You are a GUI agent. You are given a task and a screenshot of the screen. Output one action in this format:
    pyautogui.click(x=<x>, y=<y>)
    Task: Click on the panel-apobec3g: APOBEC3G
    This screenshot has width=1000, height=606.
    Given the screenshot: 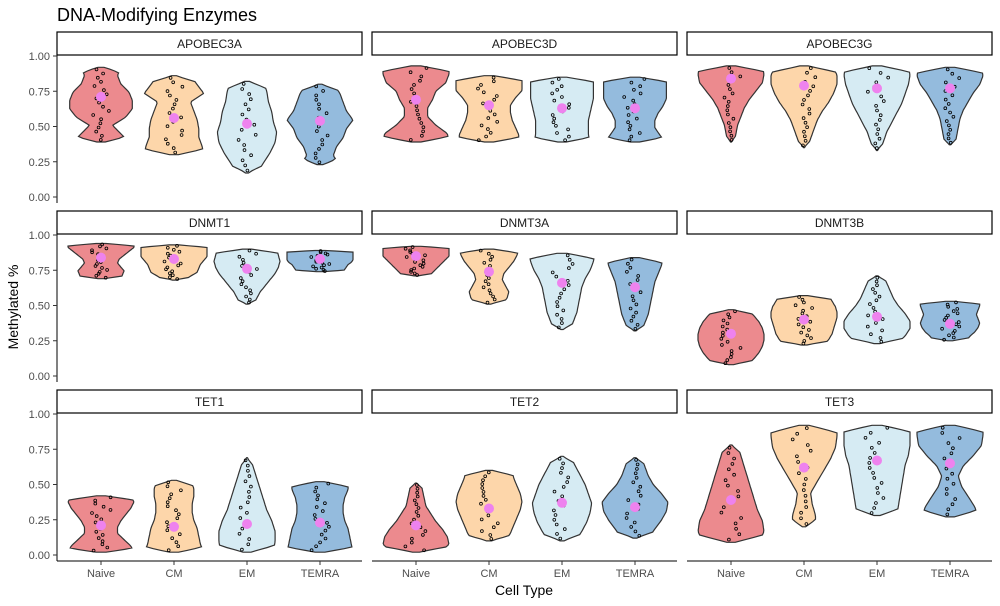 What is the action you would take?
    pyautogui.click(x=839, y=91)
    